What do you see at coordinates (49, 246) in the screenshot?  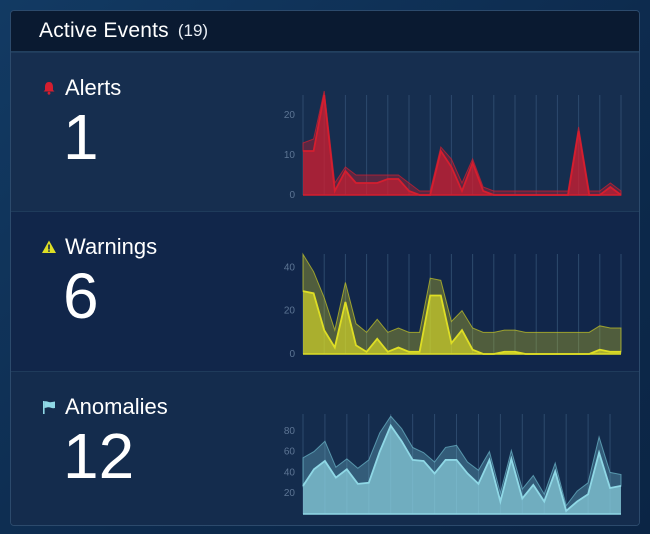 I see `warning-triangle-icon` at bounding box center [49, 246].